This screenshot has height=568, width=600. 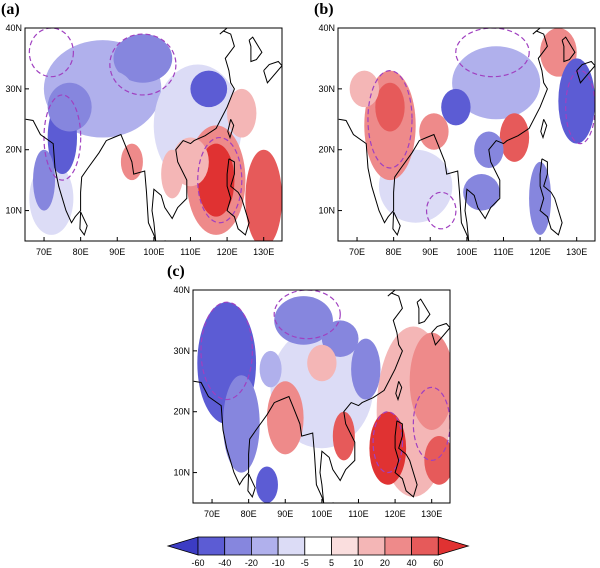 What do you see at coordinates (176, 271) in the screenshot?
I see `panel-label: (c)` at bounding box center [176, 271].